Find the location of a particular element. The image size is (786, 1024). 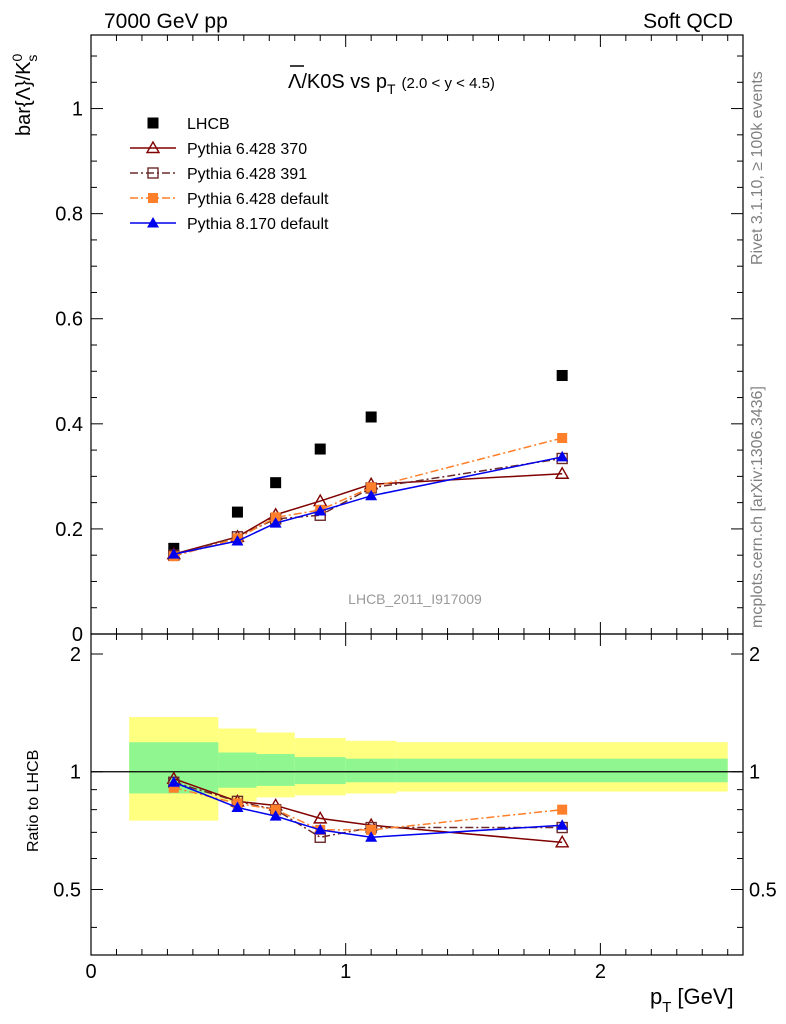

mcplots-label: mcplots.cern.ch [arXiv:1306.3436] is located at coordinates (757, 507).